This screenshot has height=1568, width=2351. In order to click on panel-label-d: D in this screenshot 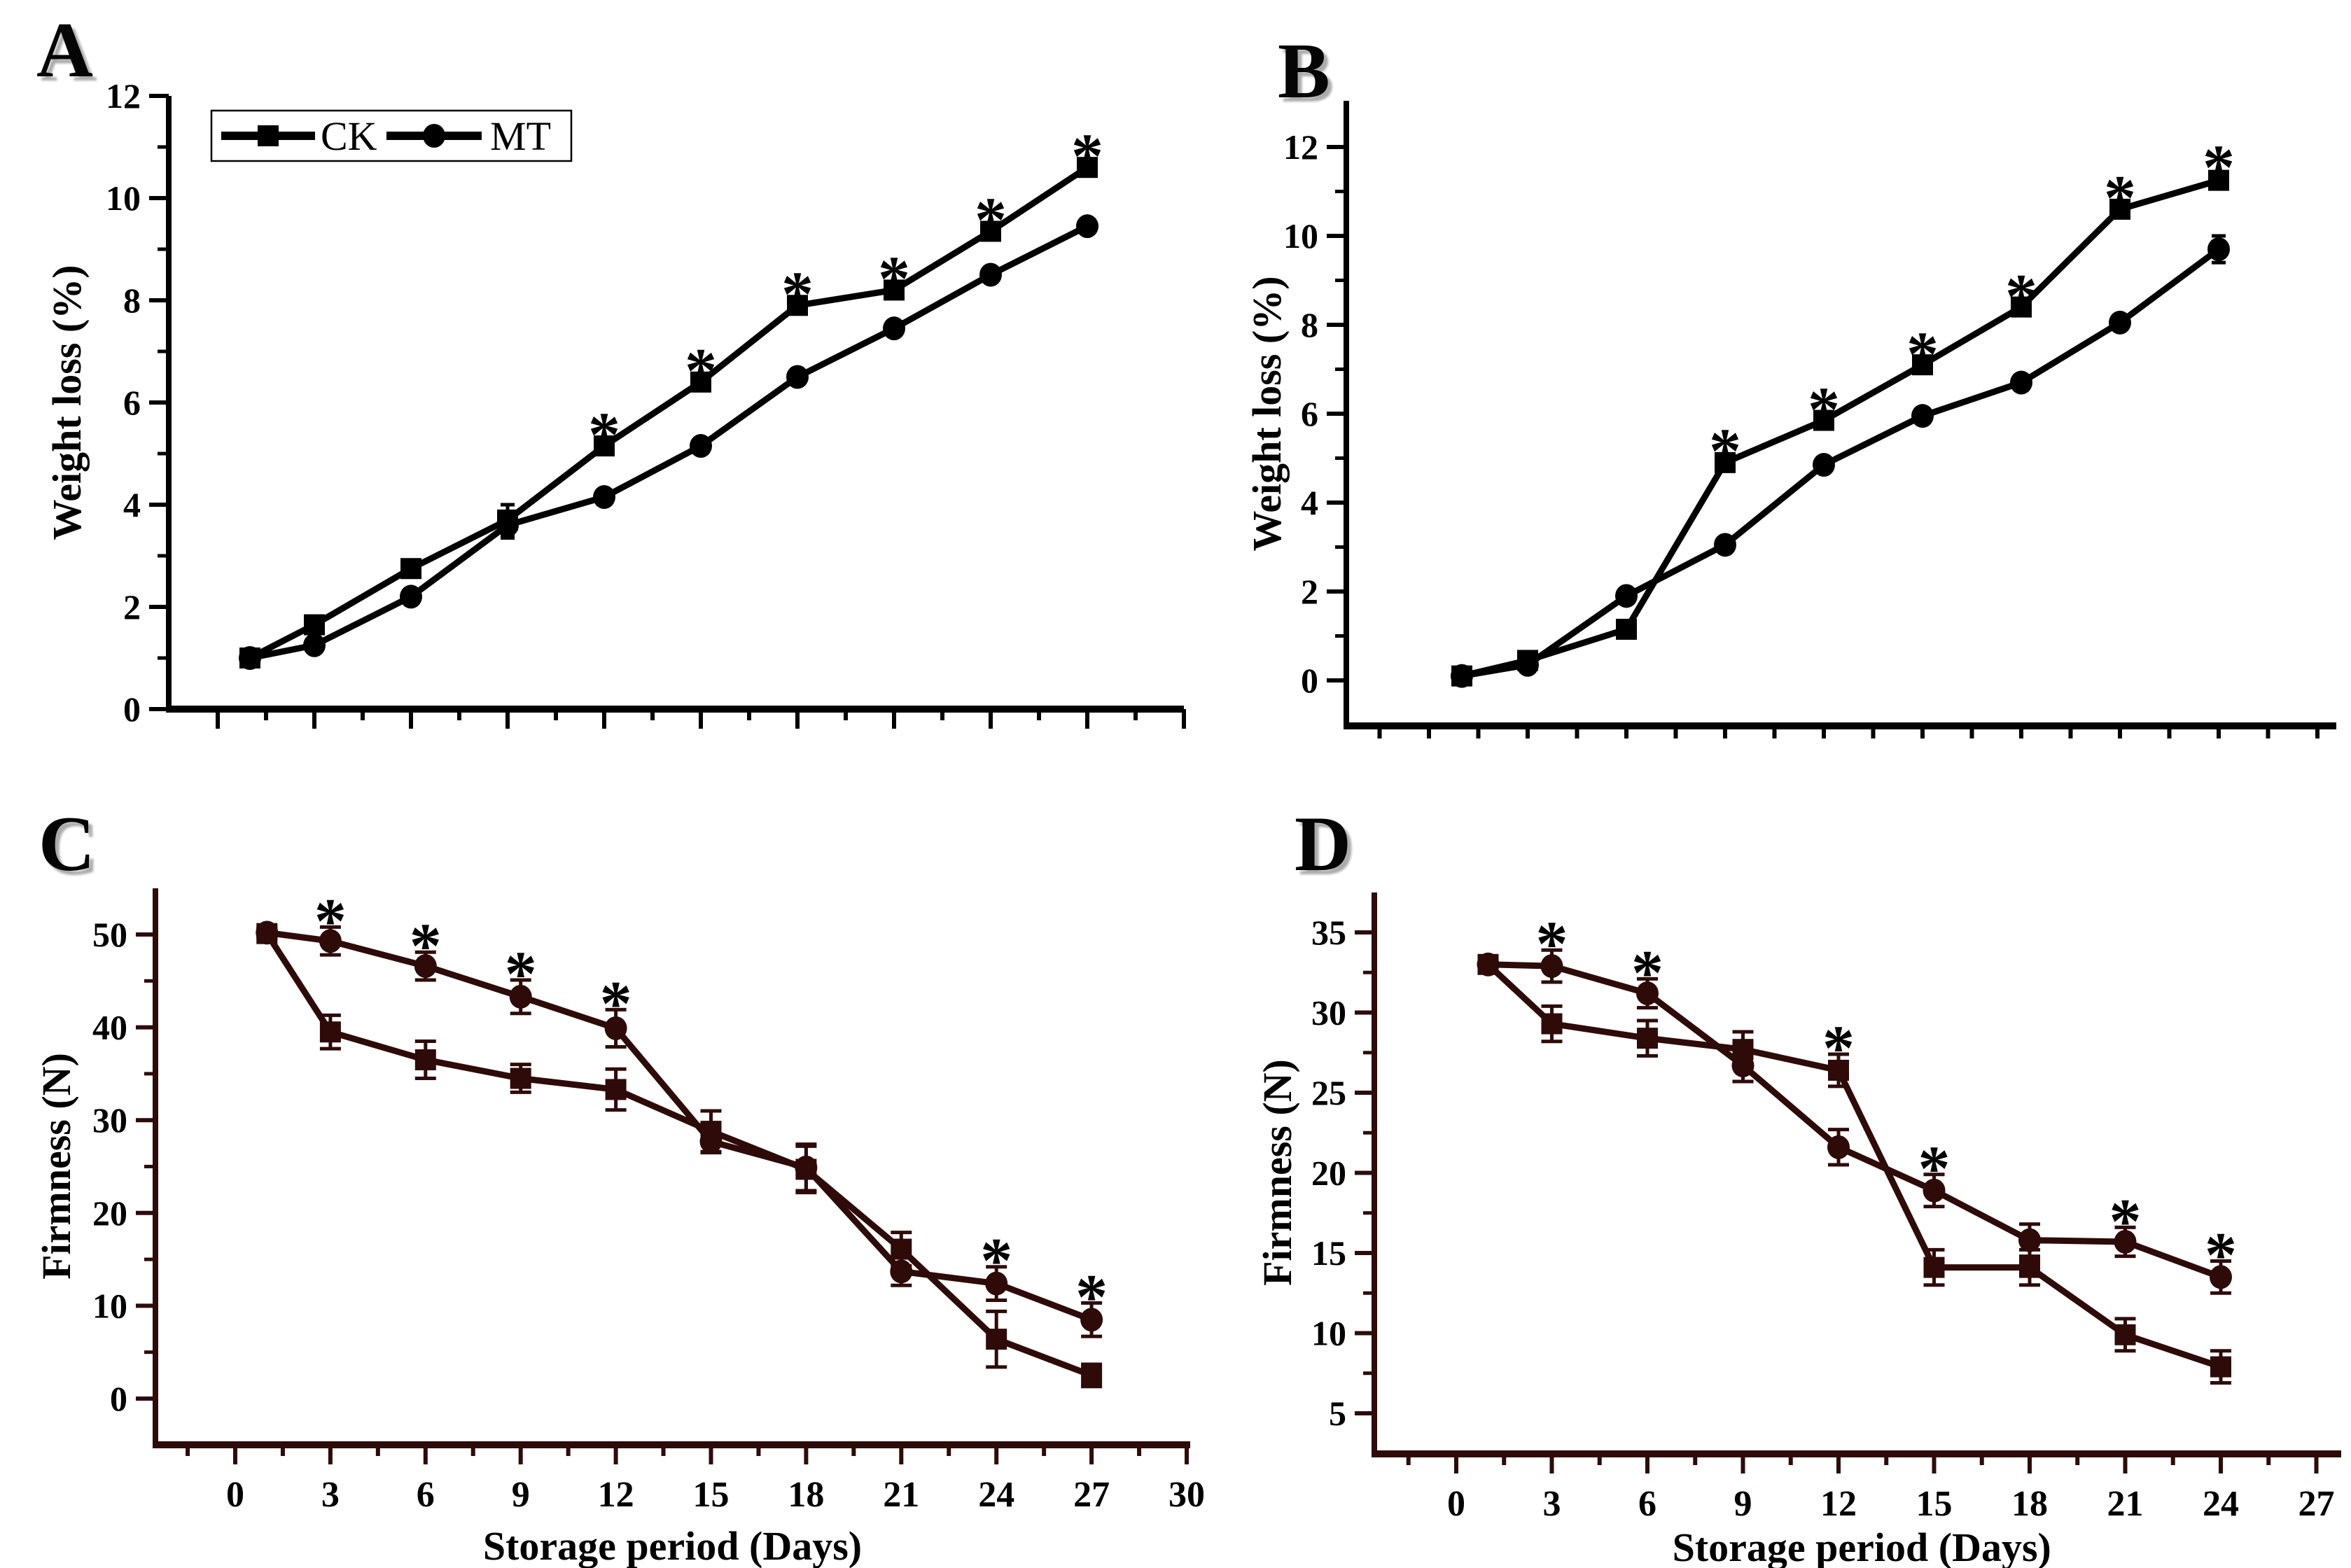, I will do `click(1323, 844)`.